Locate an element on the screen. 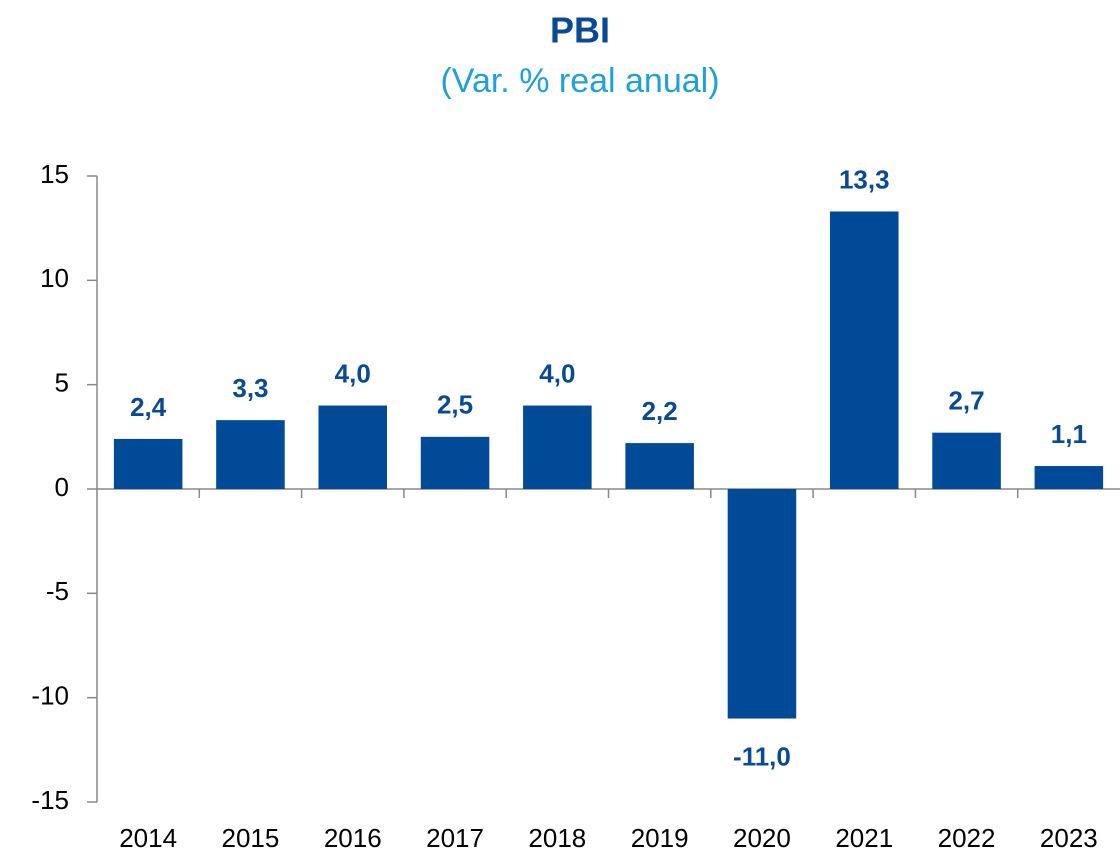 This screenshot has width=1120, height=861. y-tick-label: -5 is located at coordinates (57, 591).